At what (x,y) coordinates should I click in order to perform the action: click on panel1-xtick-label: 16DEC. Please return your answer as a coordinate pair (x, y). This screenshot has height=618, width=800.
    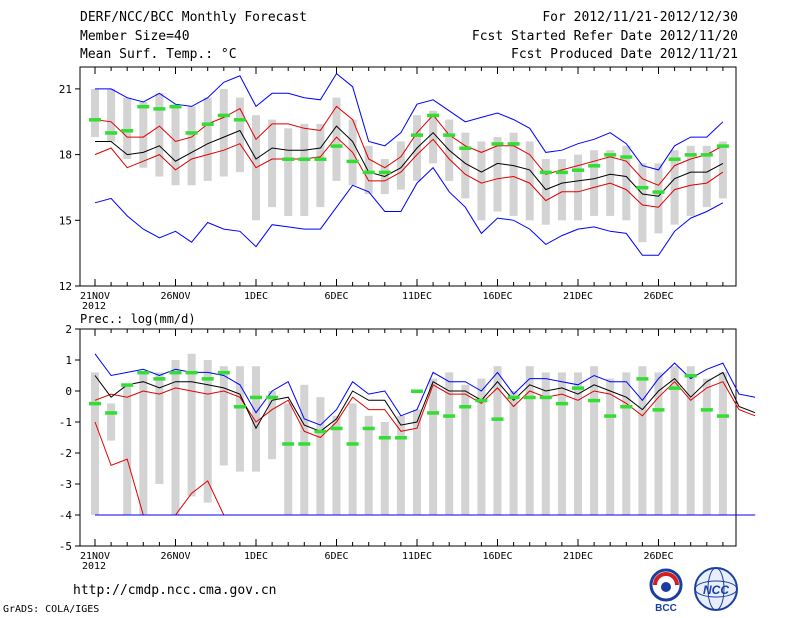
    Looking at the image, I should click on (497, 296).